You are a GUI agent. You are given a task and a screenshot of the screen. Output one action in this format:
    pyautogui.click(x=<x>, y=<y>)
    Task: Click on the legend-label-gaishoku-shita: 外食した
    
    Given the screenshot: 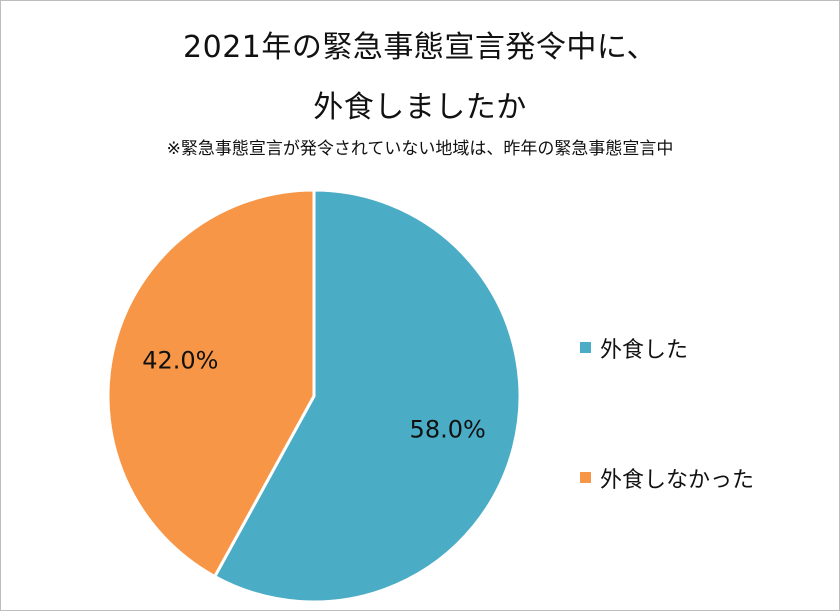 What is the action you would take?
    pyautogui.click(x=644, y=350)
    